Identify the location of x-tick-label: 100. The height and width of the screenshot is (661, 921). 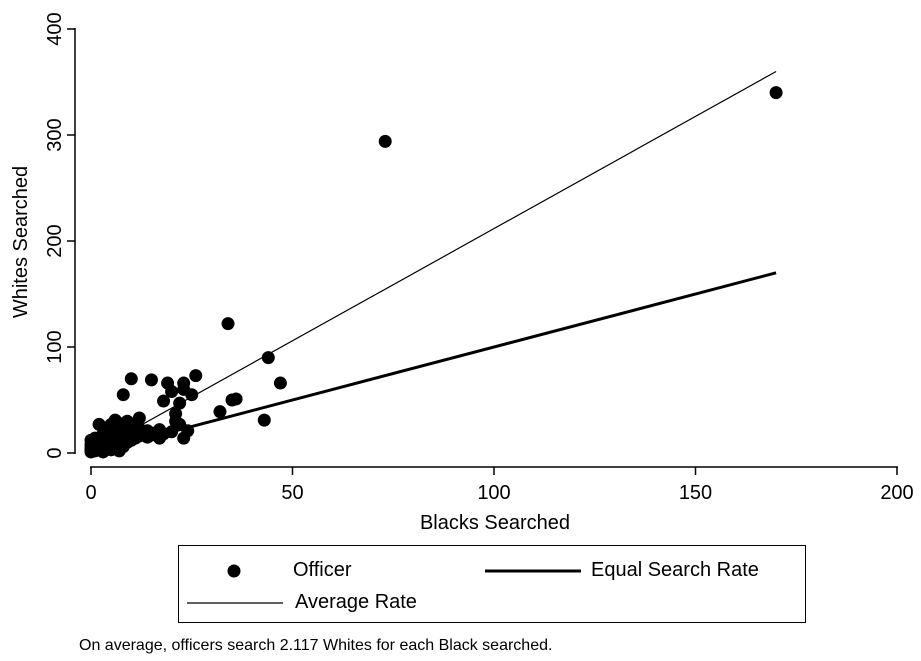
(493, 493).